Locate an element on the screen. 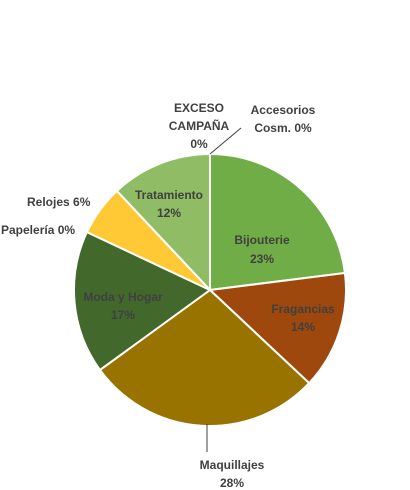 This screenshot has height=490, width=410. pie-slice-moda-y-hogar is located at coordinates (142, 301).